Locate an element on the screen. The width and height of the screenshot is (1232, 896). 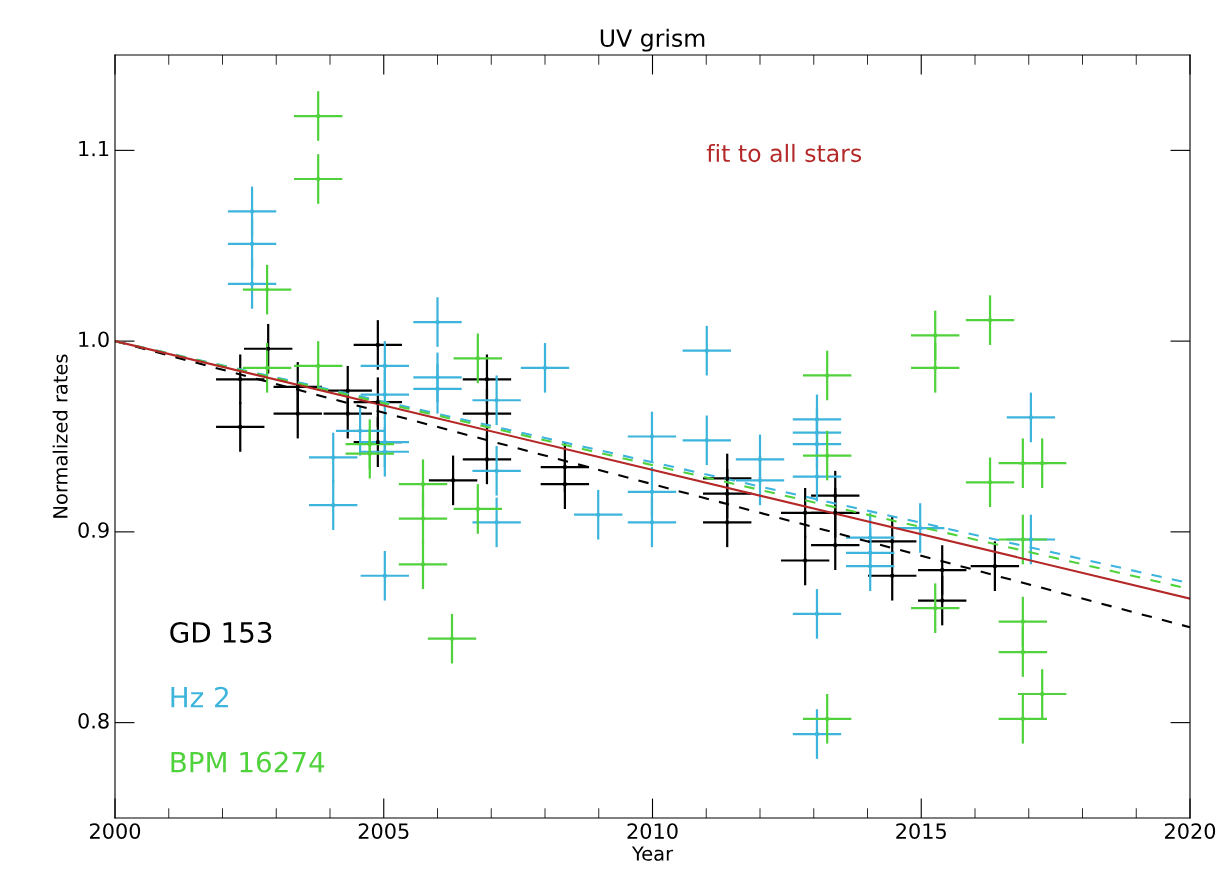
x-tick-label: 2015 is located at coordinates (921, 831).